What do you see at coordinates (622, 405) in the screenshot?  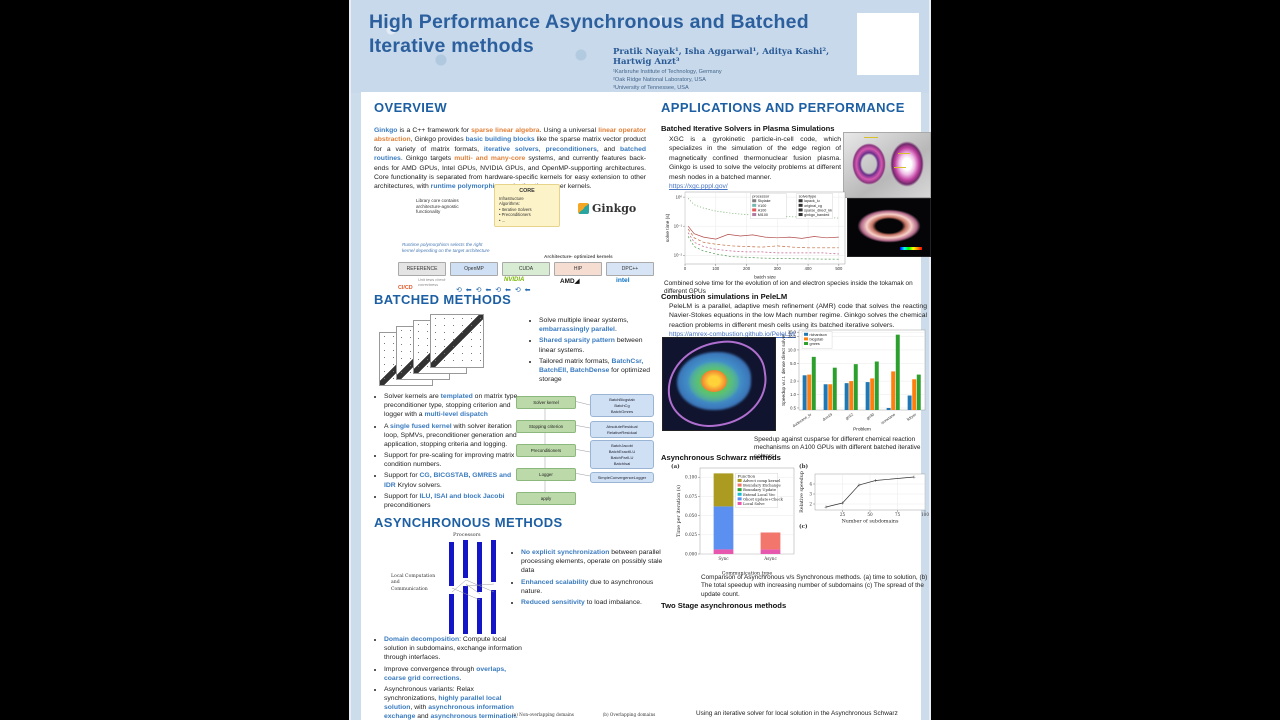 I see `flow-solvers-list: BatchBicgstab BatchCg BatchGmres` at bounding box center [622, 405].